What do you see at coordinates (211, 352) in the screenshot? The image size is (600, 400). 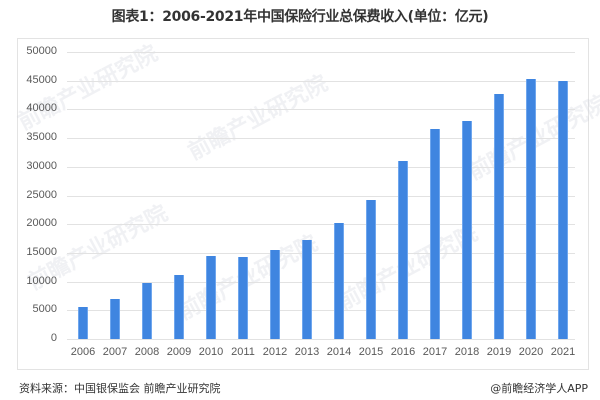 I see `x-tick-label: 2010` at bounding box center [211, 352].